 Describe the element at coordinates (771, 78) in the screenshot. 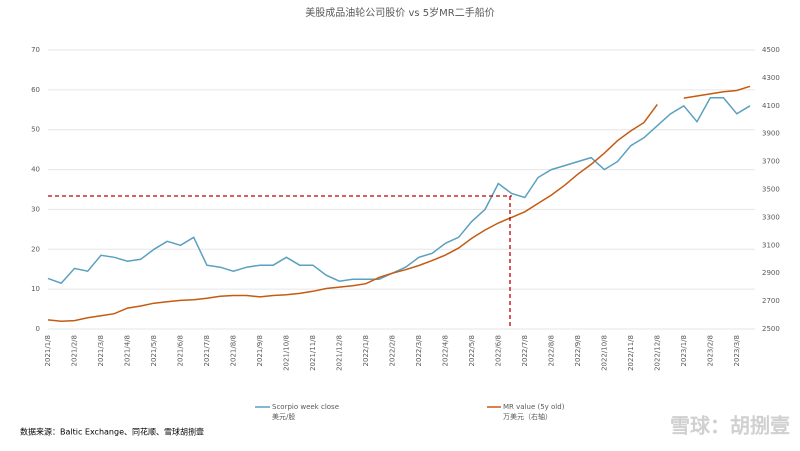

I see `y2-tick-label: 4300` at that location.